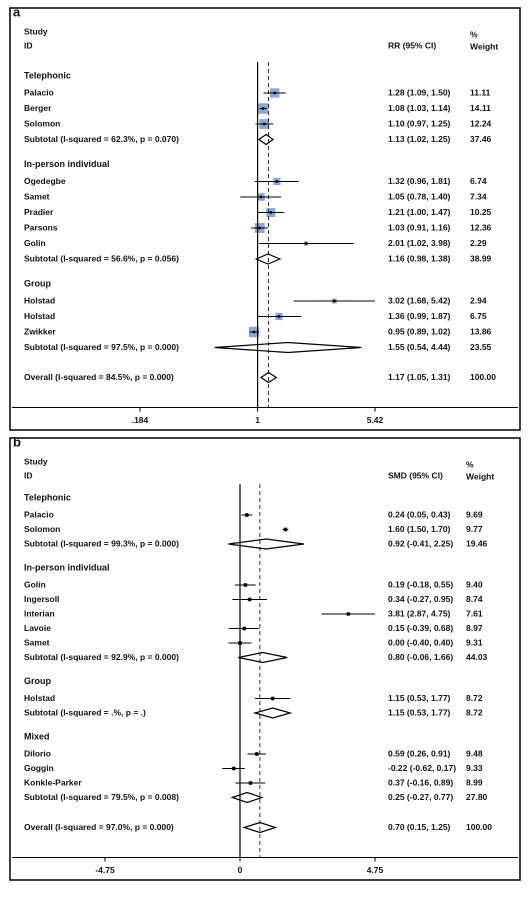  Describe the element at coordinates (67, 567) in the screenshot. I see `group-name: In-person individual` at that location.